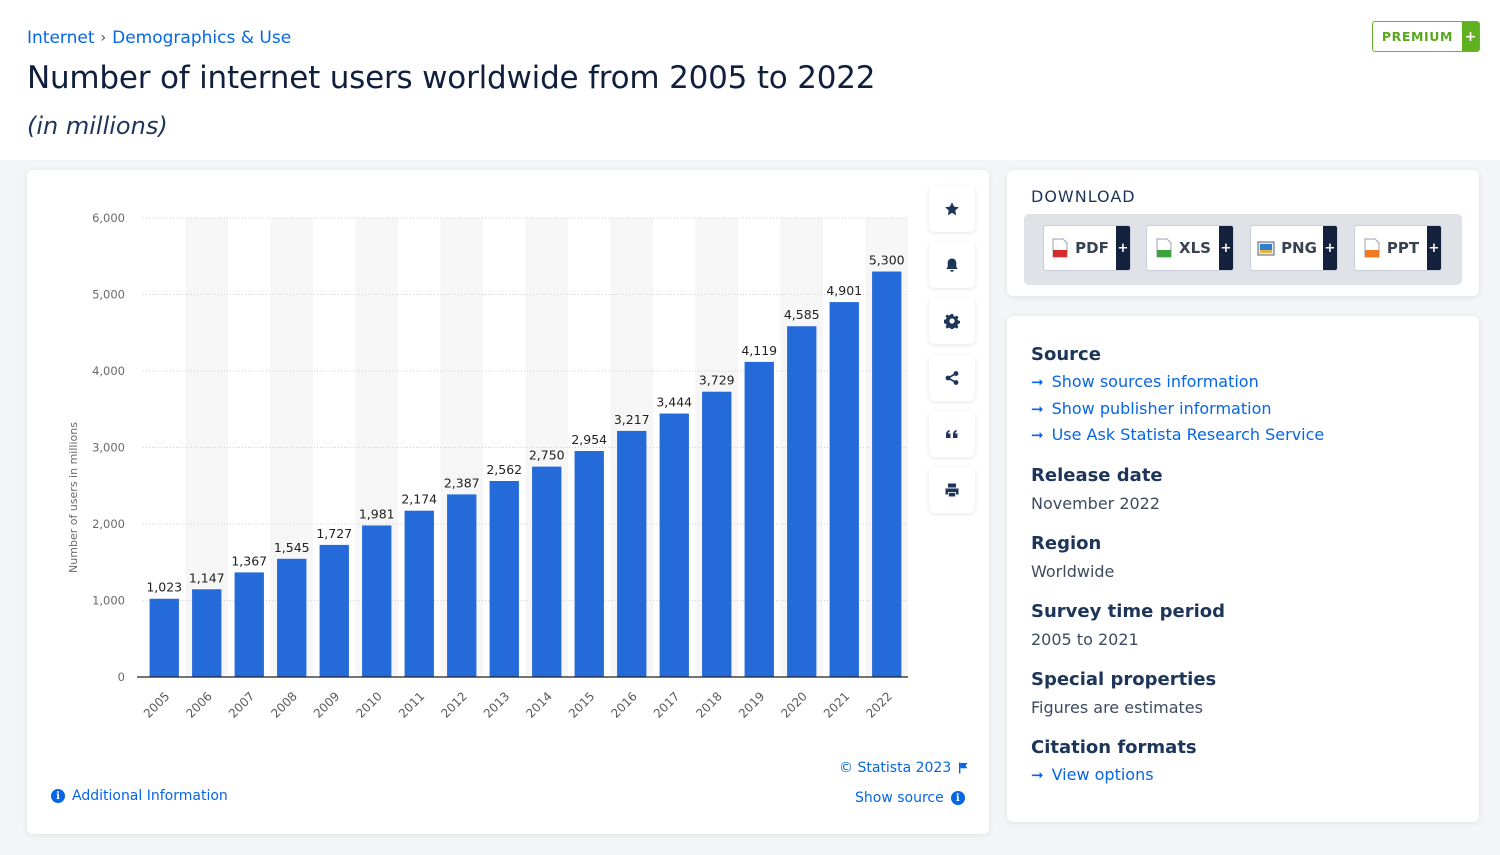  What do you see at coordinates (1114, 747) in the screenshot?
I see `citation-formats-heading: Citation formats` at bounding box center [1114, 747].